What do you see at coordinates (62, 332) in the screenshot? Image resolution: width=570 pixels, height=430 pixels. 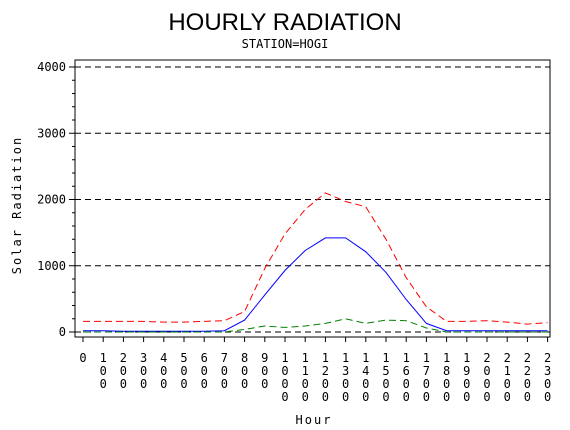 I see `y-tick-label: 0` at bounding box center [62, 332].